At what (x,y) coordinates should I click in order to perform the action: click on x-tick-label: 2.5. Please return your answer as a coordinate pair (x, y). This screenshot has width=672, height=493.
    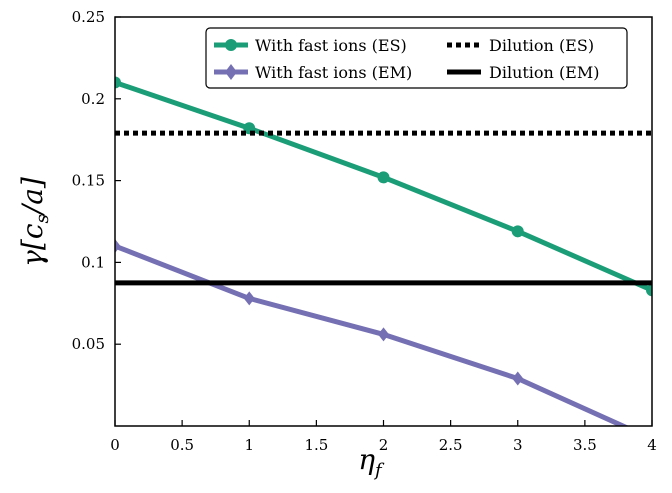
    Looking at the image, I should click on (451, 445).